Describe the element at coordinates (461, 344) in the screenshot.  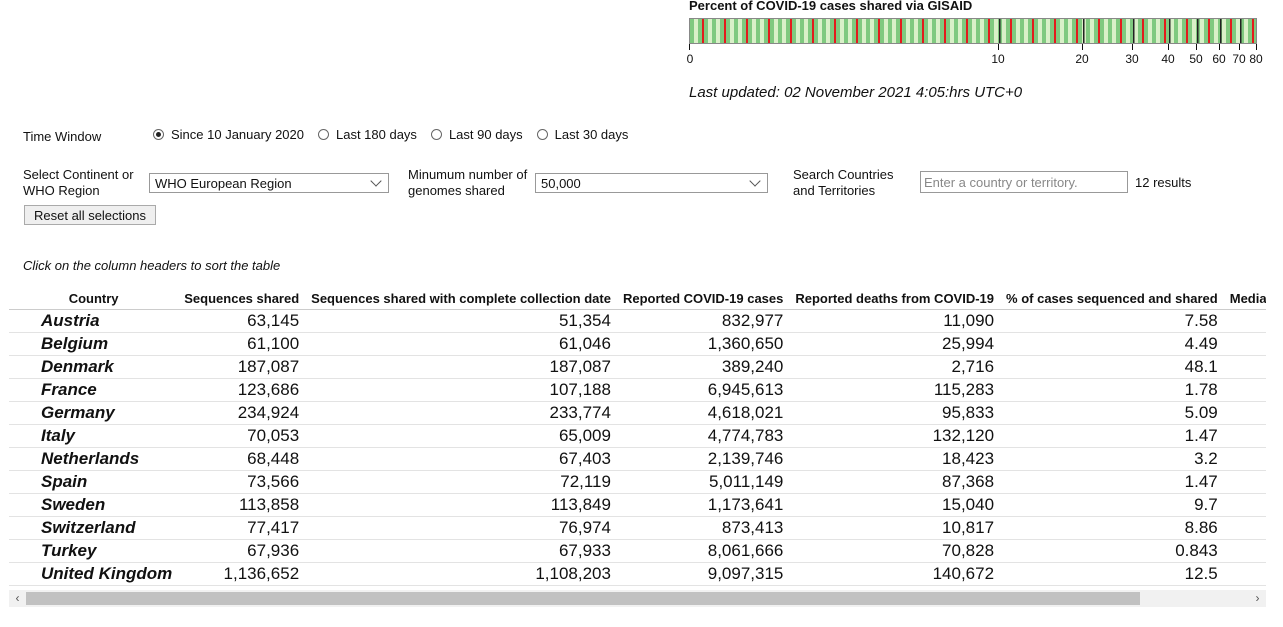
I see `table-cell: 61,046` at that location.